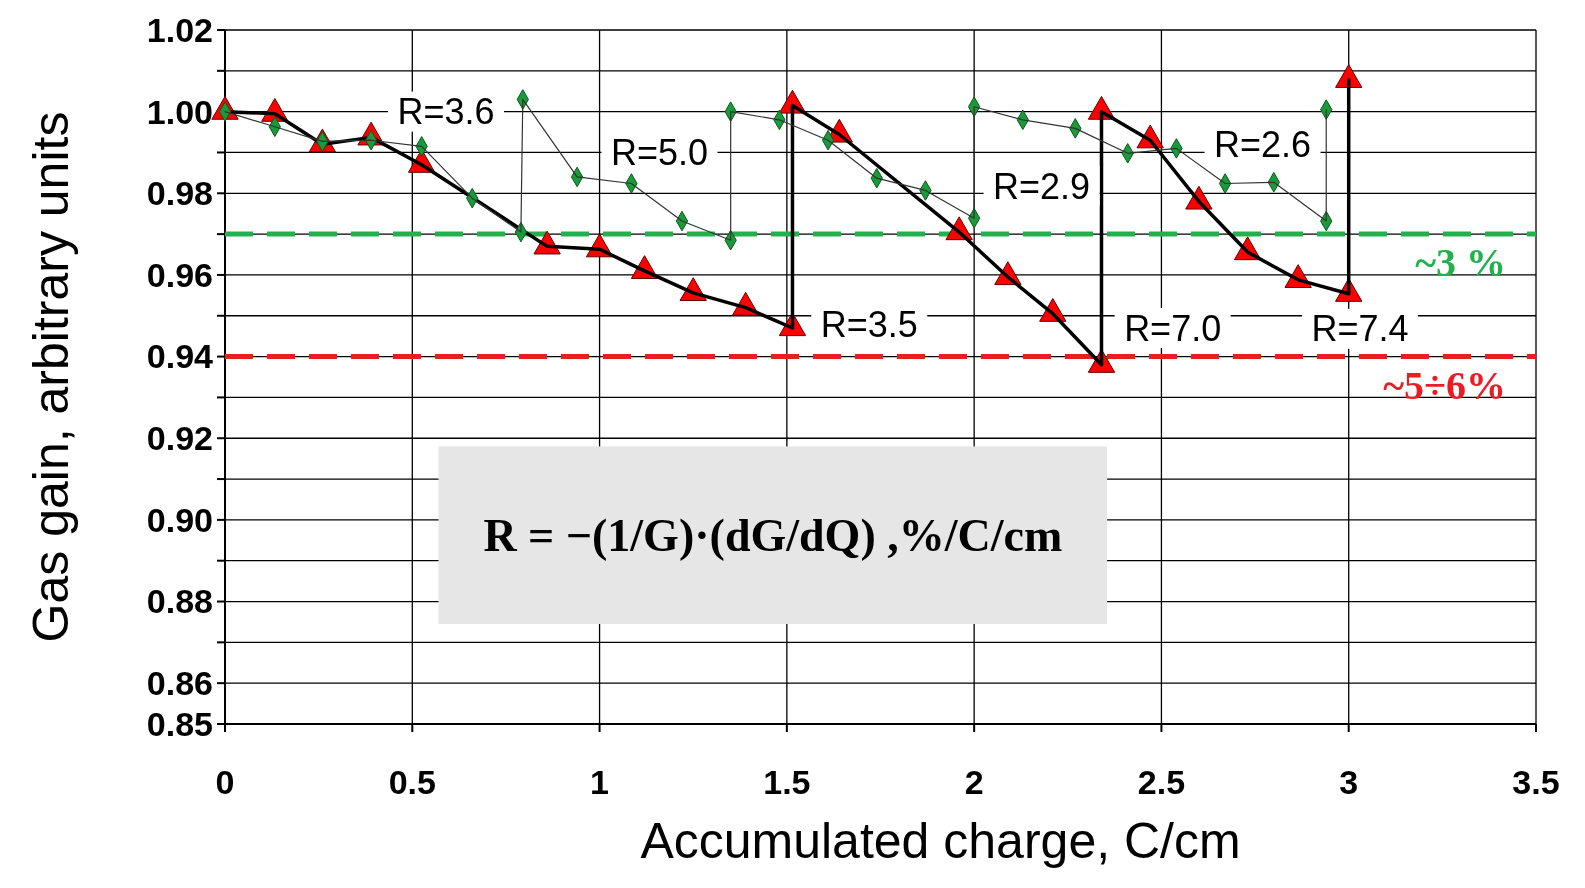 The width and height of the screenshot is (1585, 888). I want to click on x-tick-label: 1, so click(600, 782).